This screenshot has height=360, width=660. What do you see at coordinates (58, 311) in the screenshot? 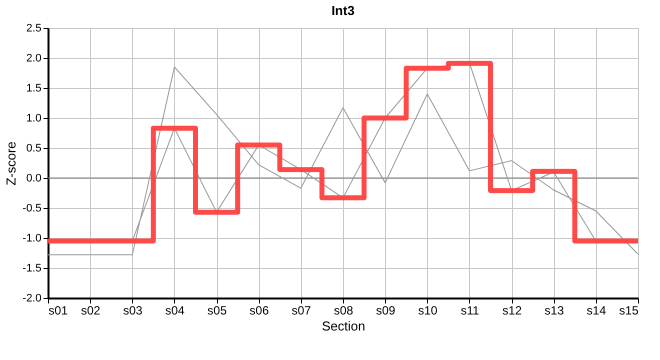
I see `x-tick-label: s01` at bounding box center [58, 311].